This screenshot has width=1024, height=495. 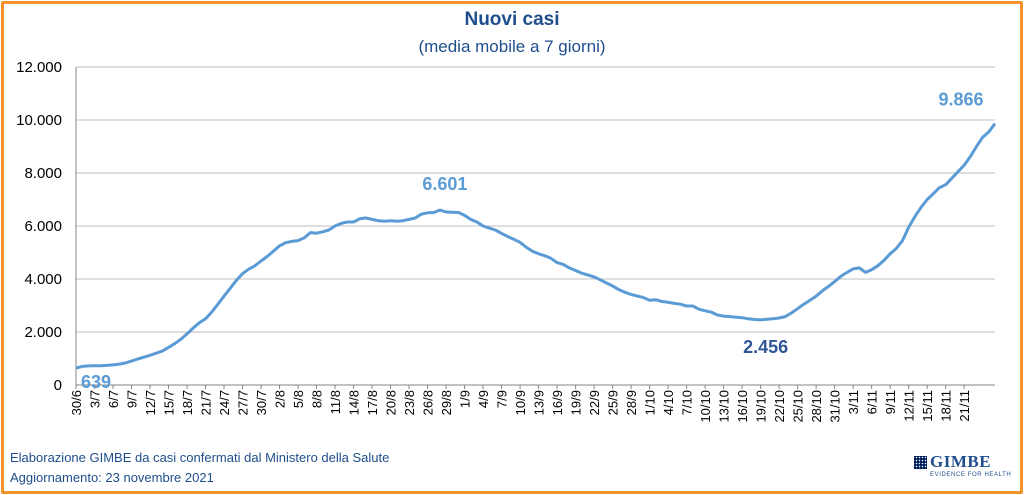 What do you see at coordinates (96, 382) in the screenshot?
I see `data-label: 639` at bounding box center [96, 382].